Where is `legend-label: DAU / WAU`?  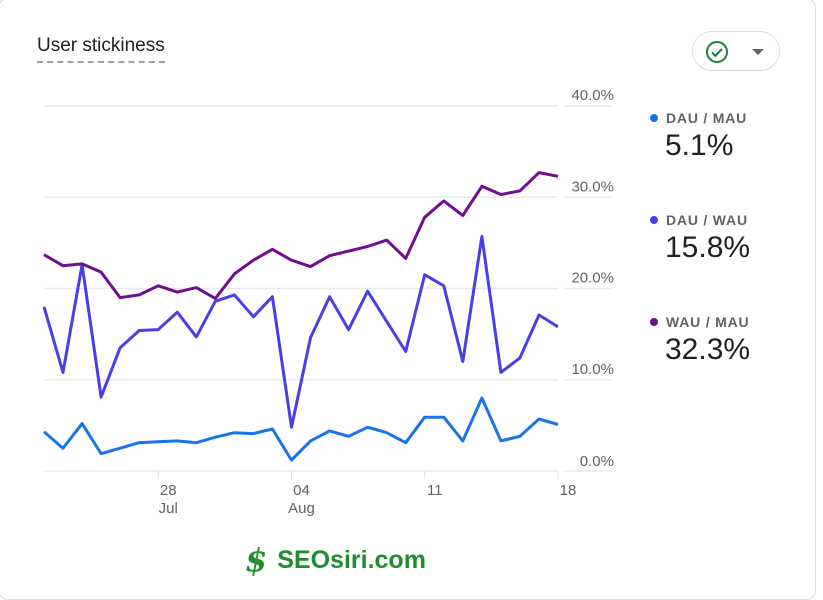
legend-label: DAU / WAU is located at coordinates (707, 220).